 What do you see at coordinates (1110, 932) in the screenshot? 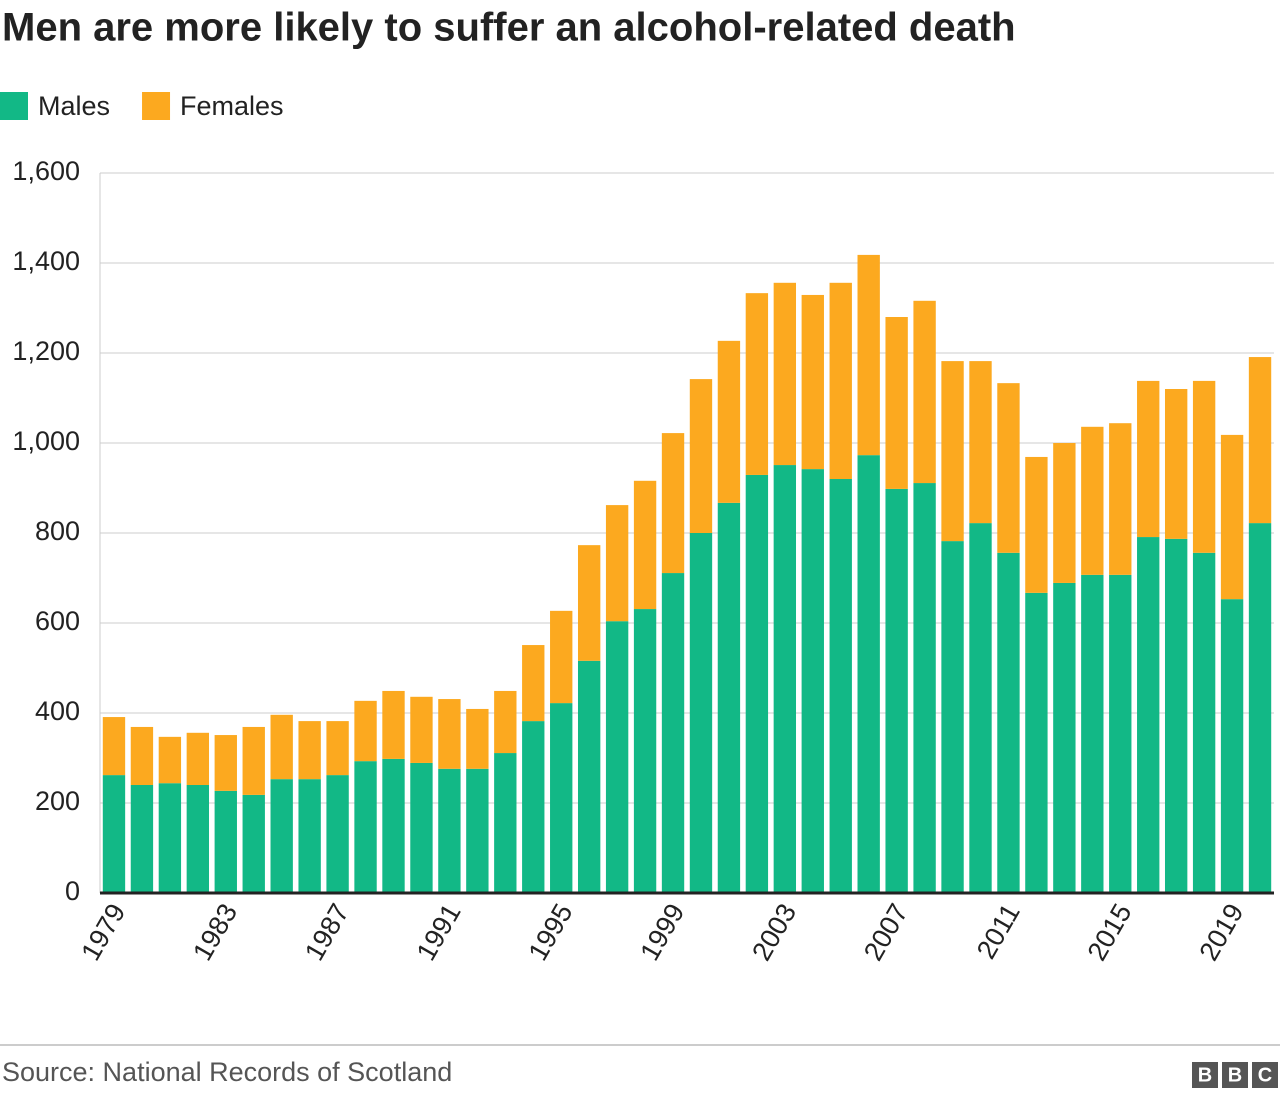
I see `x-tick-label: 2015` at bounding box center [1110, 932].